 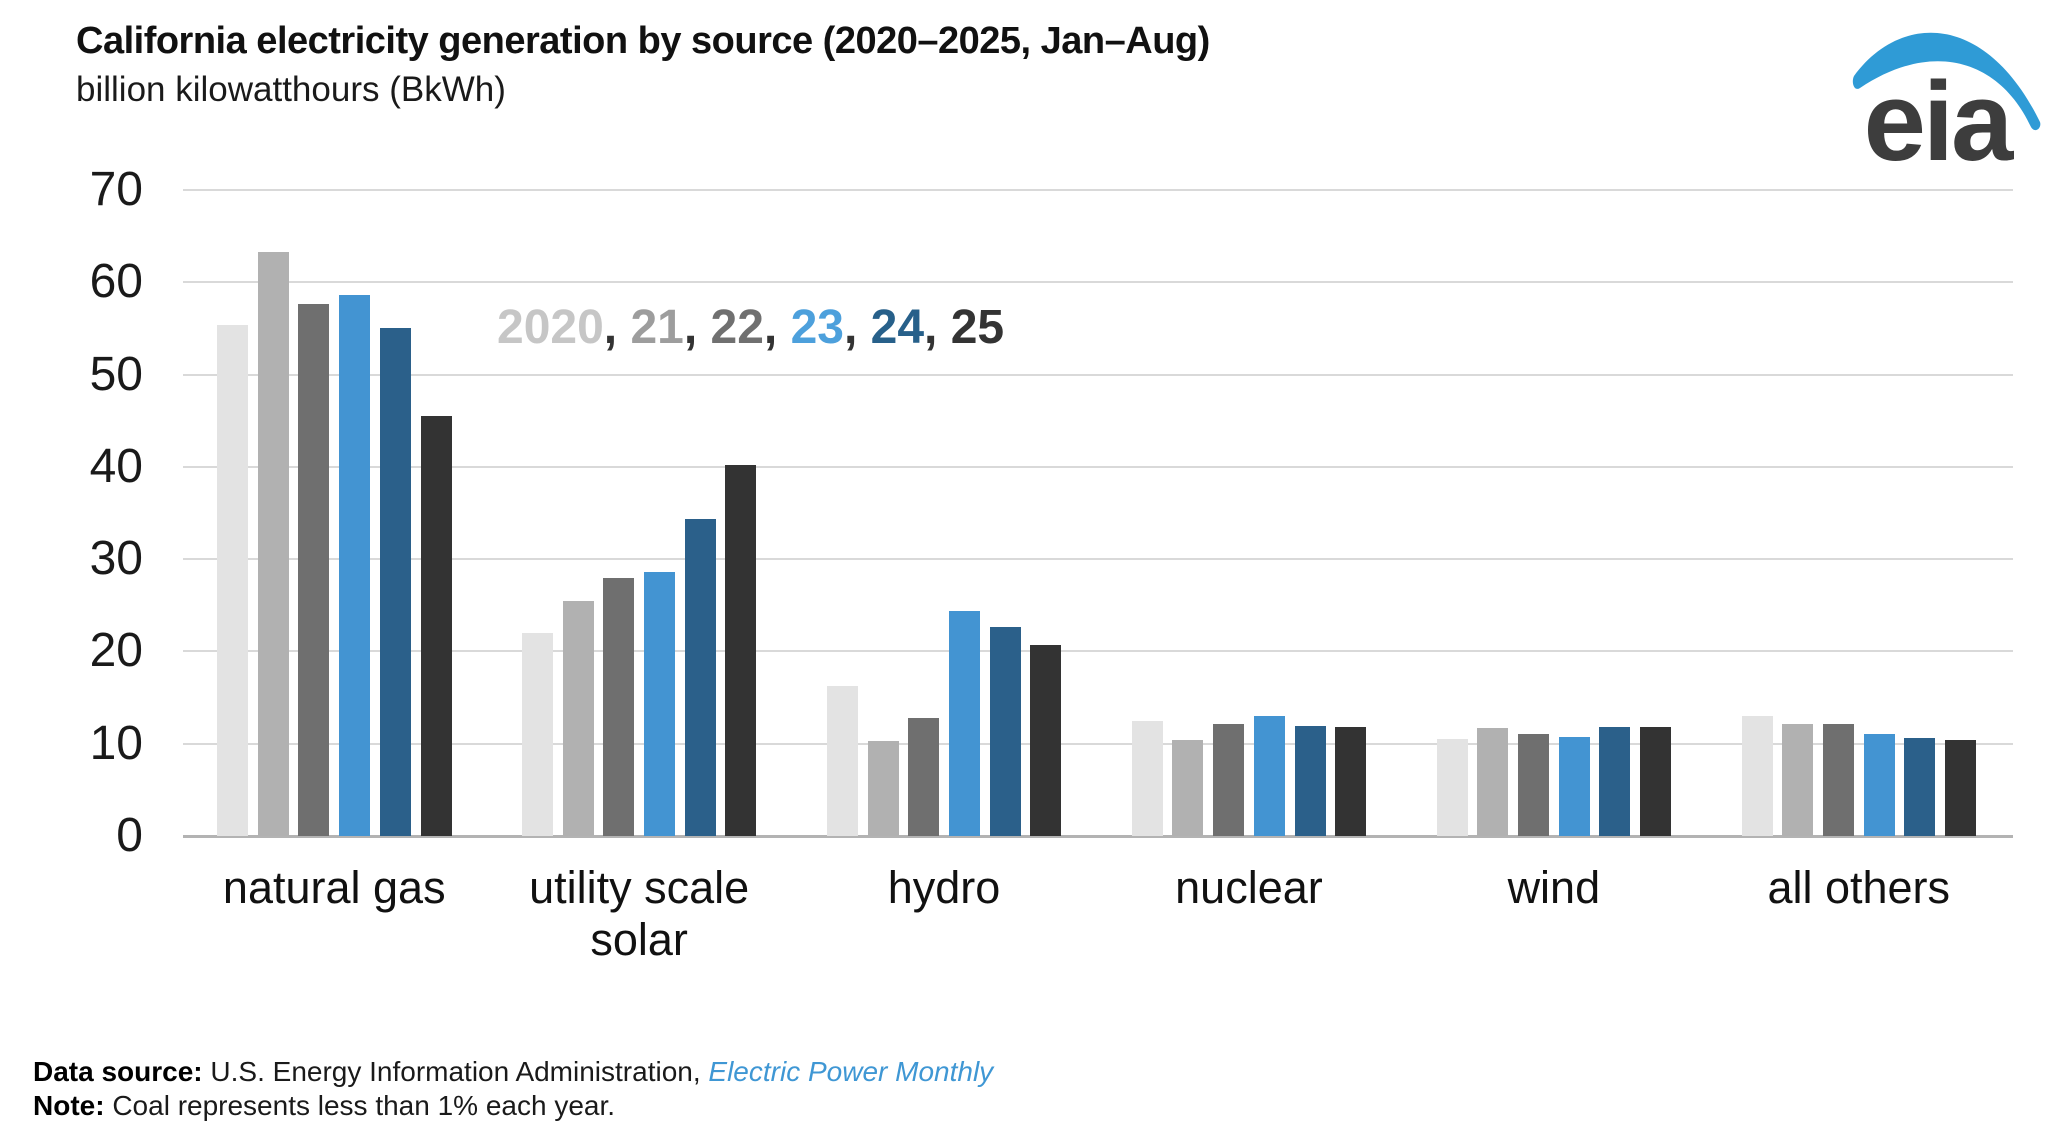 I want to click on legend-year-22: 22, so click(x=737, y=327).